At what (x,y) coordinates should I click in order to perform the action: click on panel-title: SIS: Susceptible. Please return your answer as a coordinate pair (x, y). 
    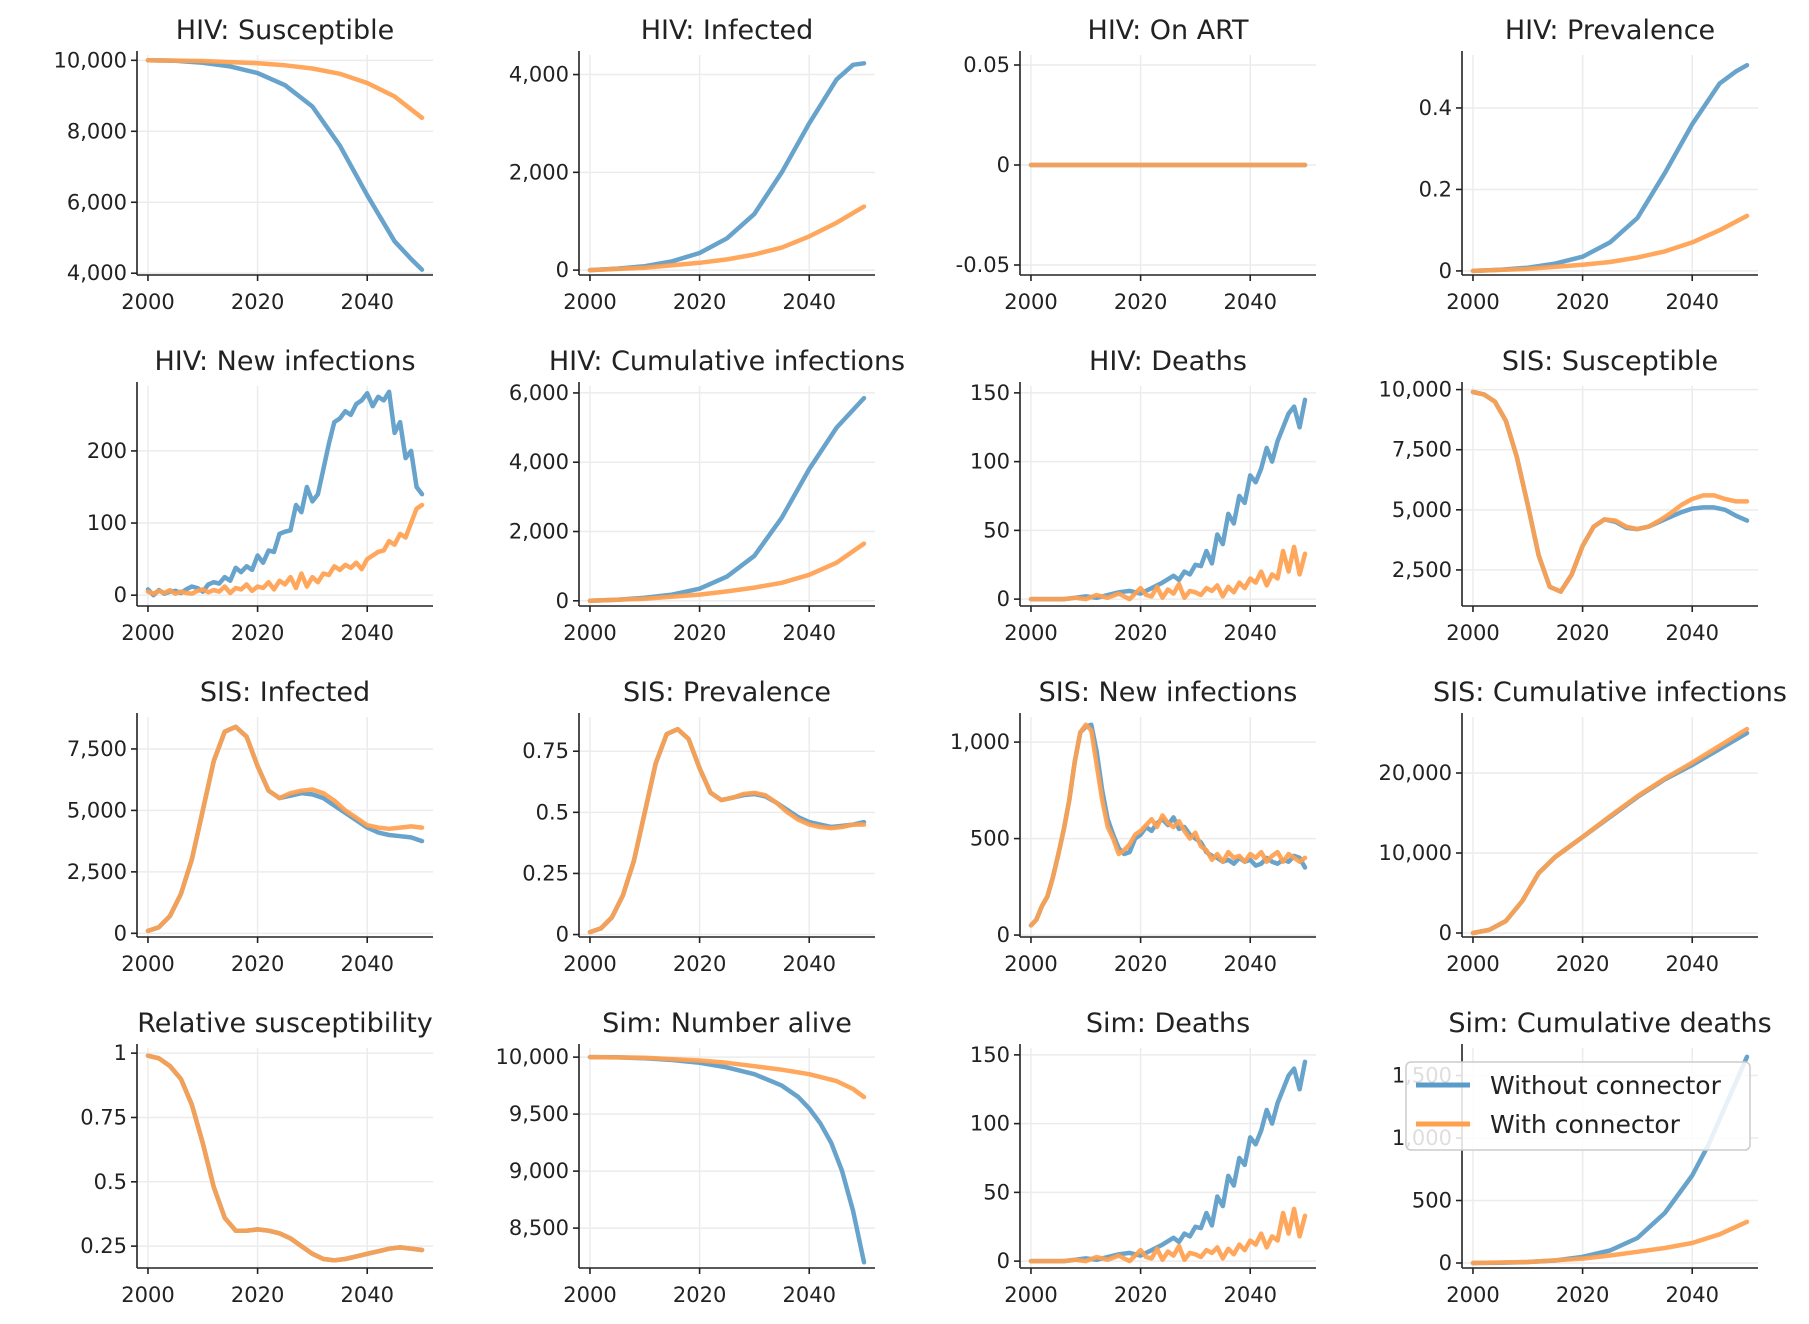
    Looking at the image, I should click on (1610, 361).